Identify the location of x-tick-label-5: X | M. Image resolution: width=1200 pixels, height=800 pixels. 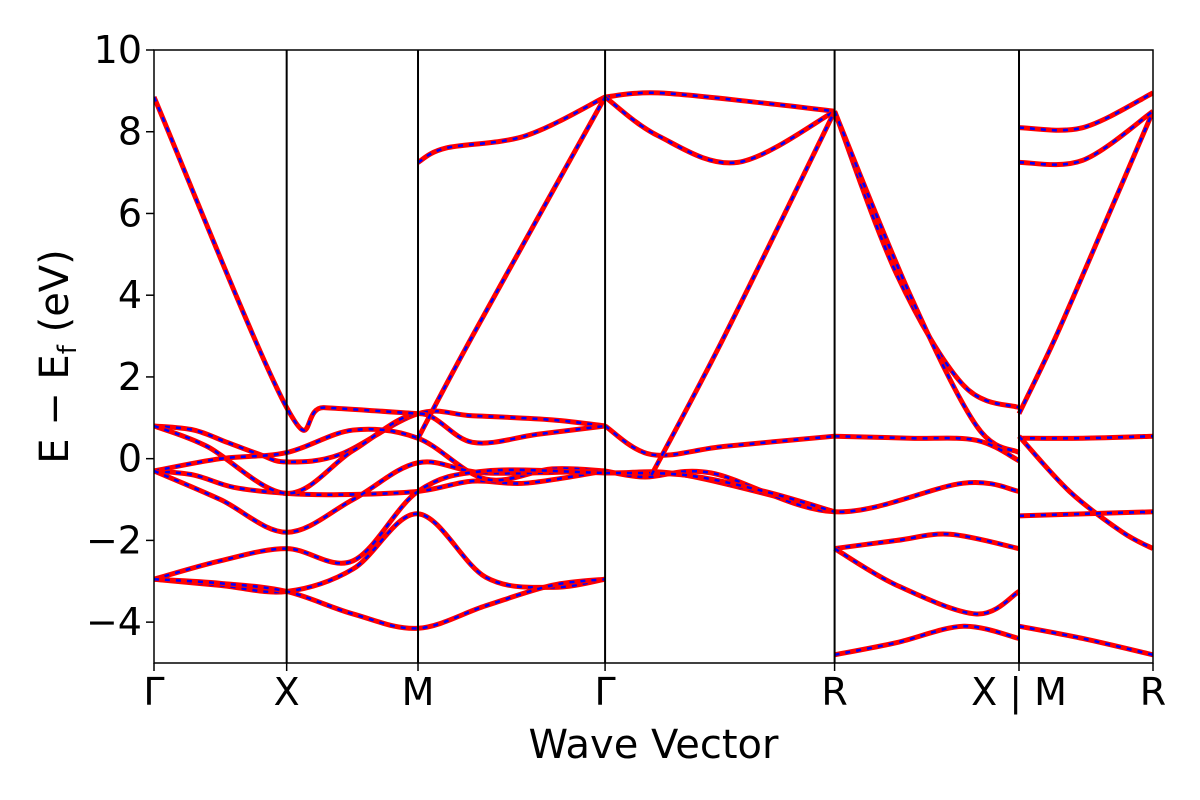
(1019, 692).